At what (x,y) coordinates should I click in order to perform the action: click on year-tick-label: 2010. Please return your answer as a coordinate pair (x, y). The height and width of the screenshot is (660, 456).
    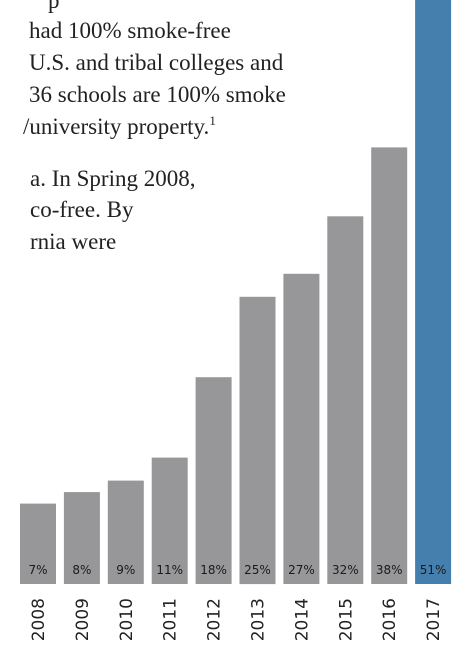
    Looking at the image, I should click on (127, 619).